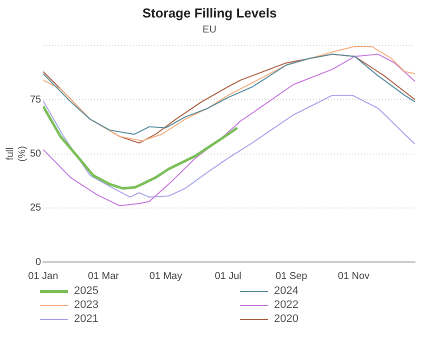 The image size is (433, 348). What do you see at coordinates (16, 154) in the screenshot?
I see `y-axis-title: full (%)` at bounding box center [16, 154].